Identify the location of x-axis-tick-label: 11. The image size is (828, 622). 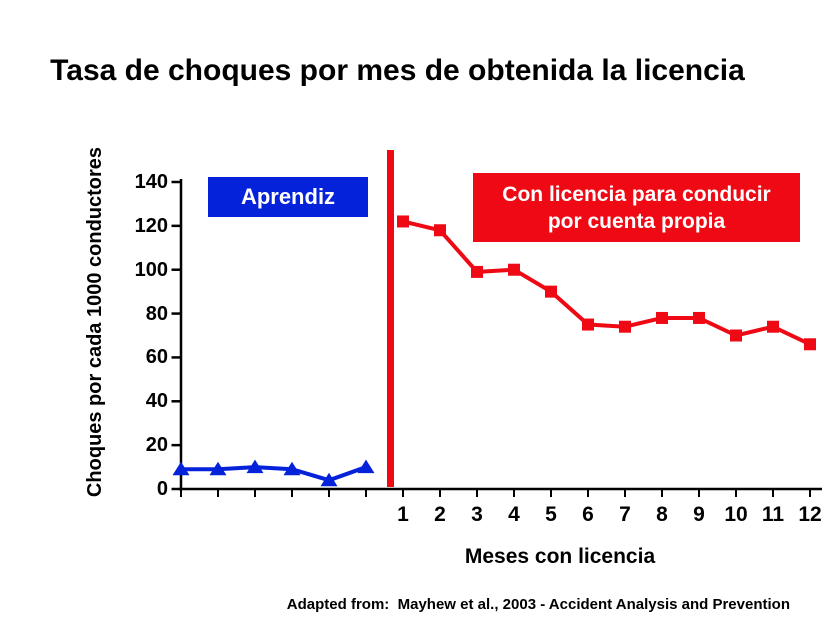
(773, 514).